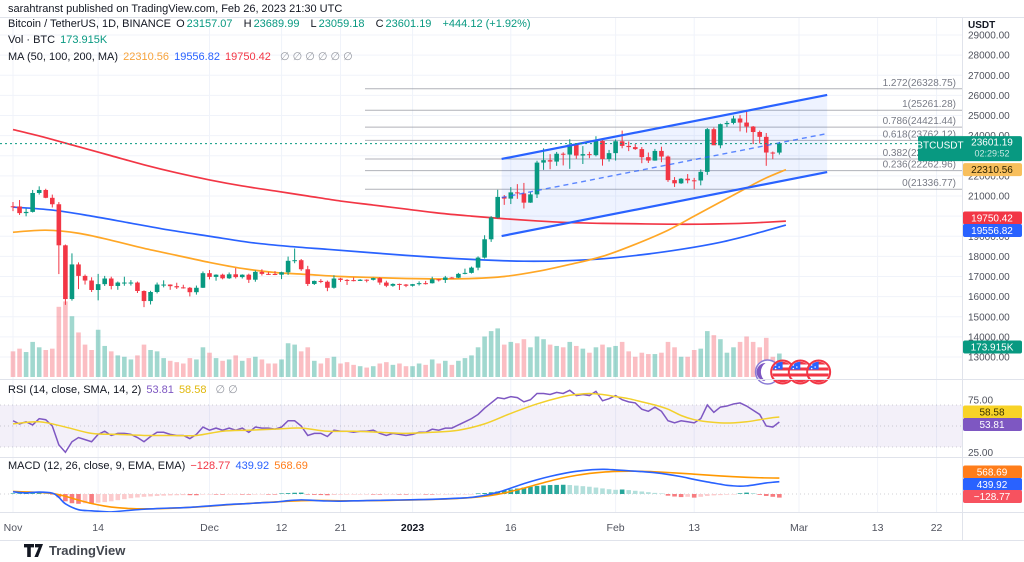  Describe the element at coordinates (84, 40) in the screenshot. I see `volume-value: 173.915K` at that location.